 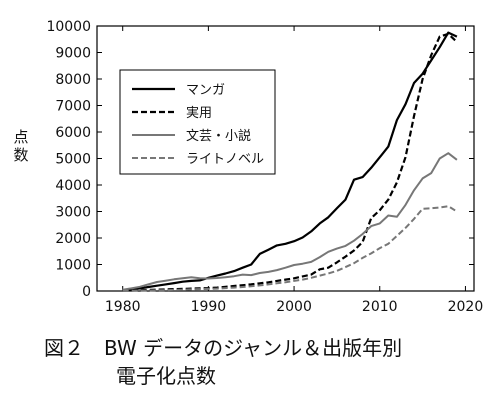 What do you see at coordinates (209, 307) in the screenshot?
I see `x-tick-label: 1990` at bounding box center [209, 307].